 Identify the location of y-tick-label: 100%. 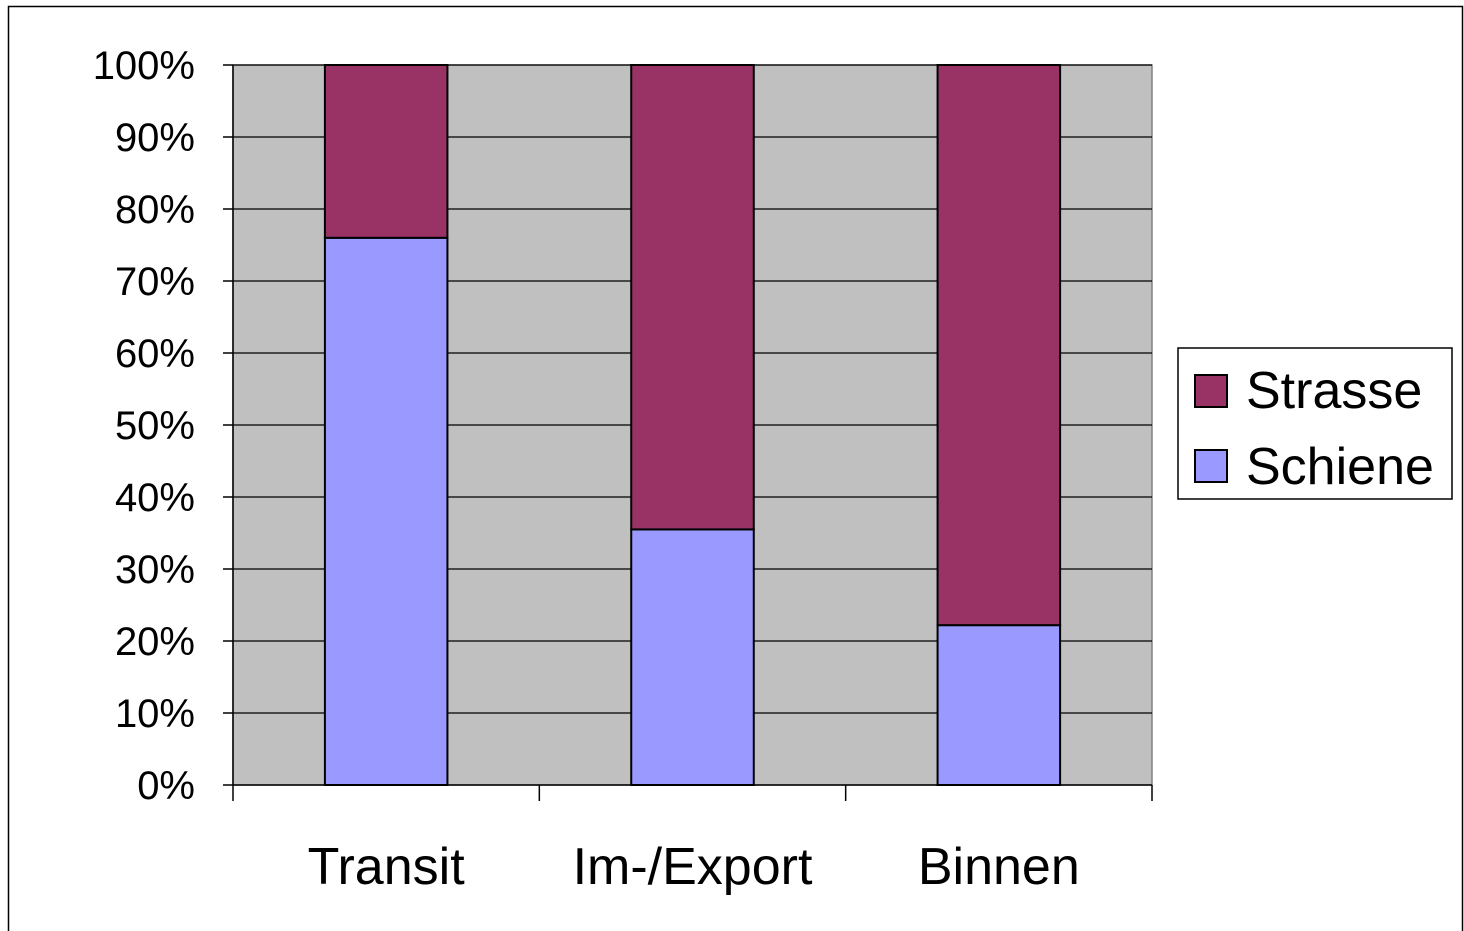
(144, 66).